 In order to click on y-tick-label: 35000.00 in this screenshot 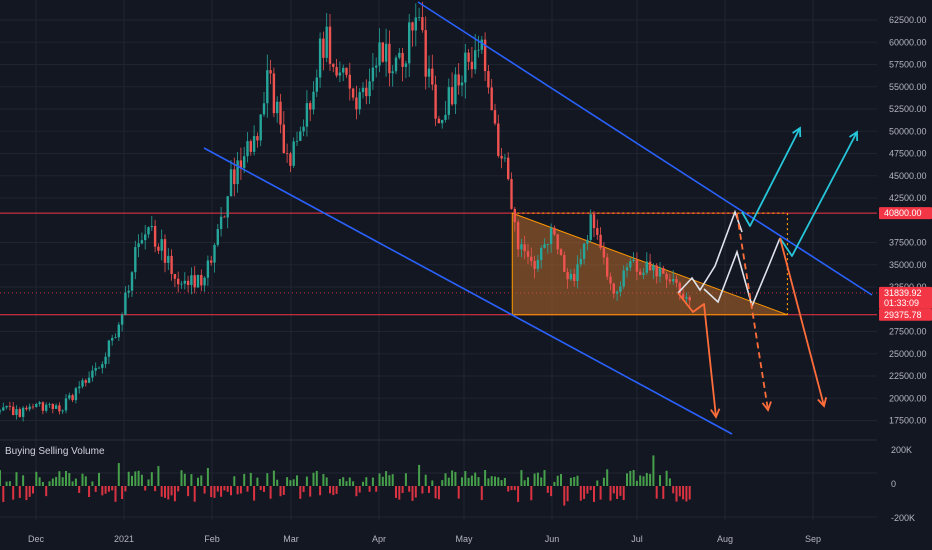, I will do `click(908, 265)`.